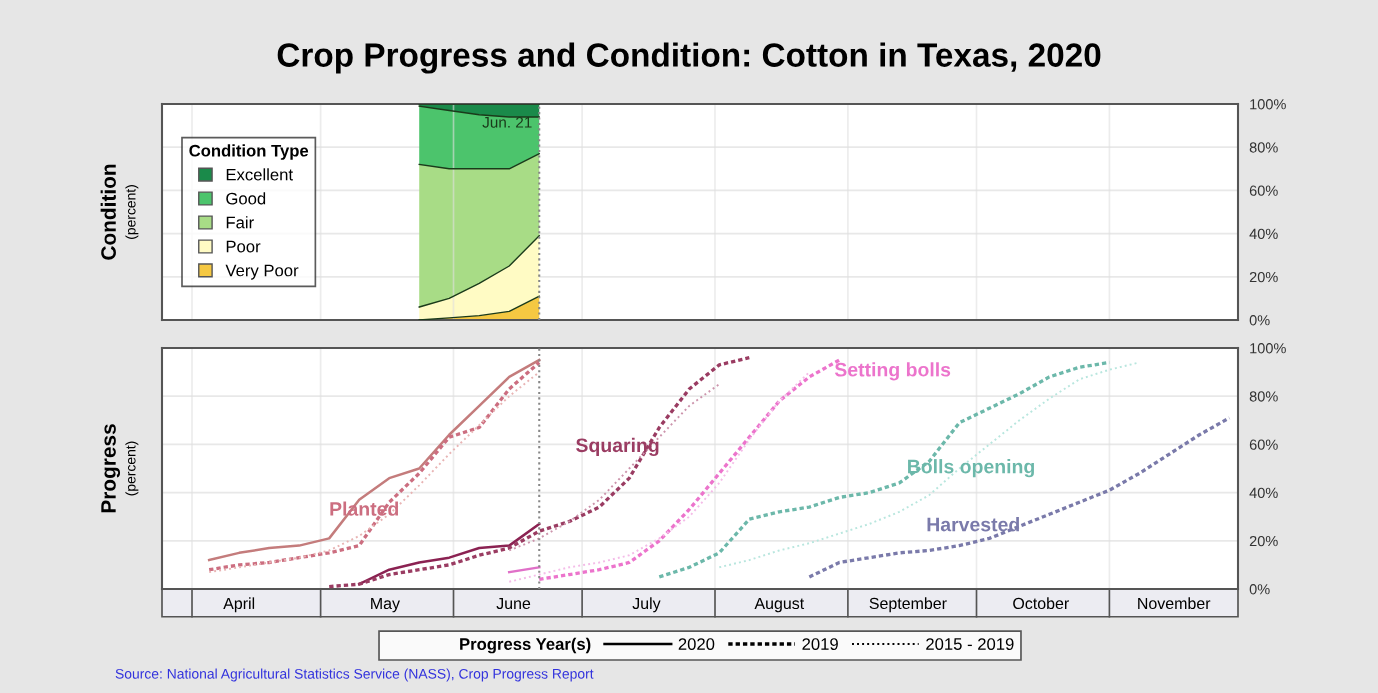 This screenshot has height=693, width=1378. Describe the element at coordinates (908, 605) in the screenshot. I see `x-tick-label: September` at that location.